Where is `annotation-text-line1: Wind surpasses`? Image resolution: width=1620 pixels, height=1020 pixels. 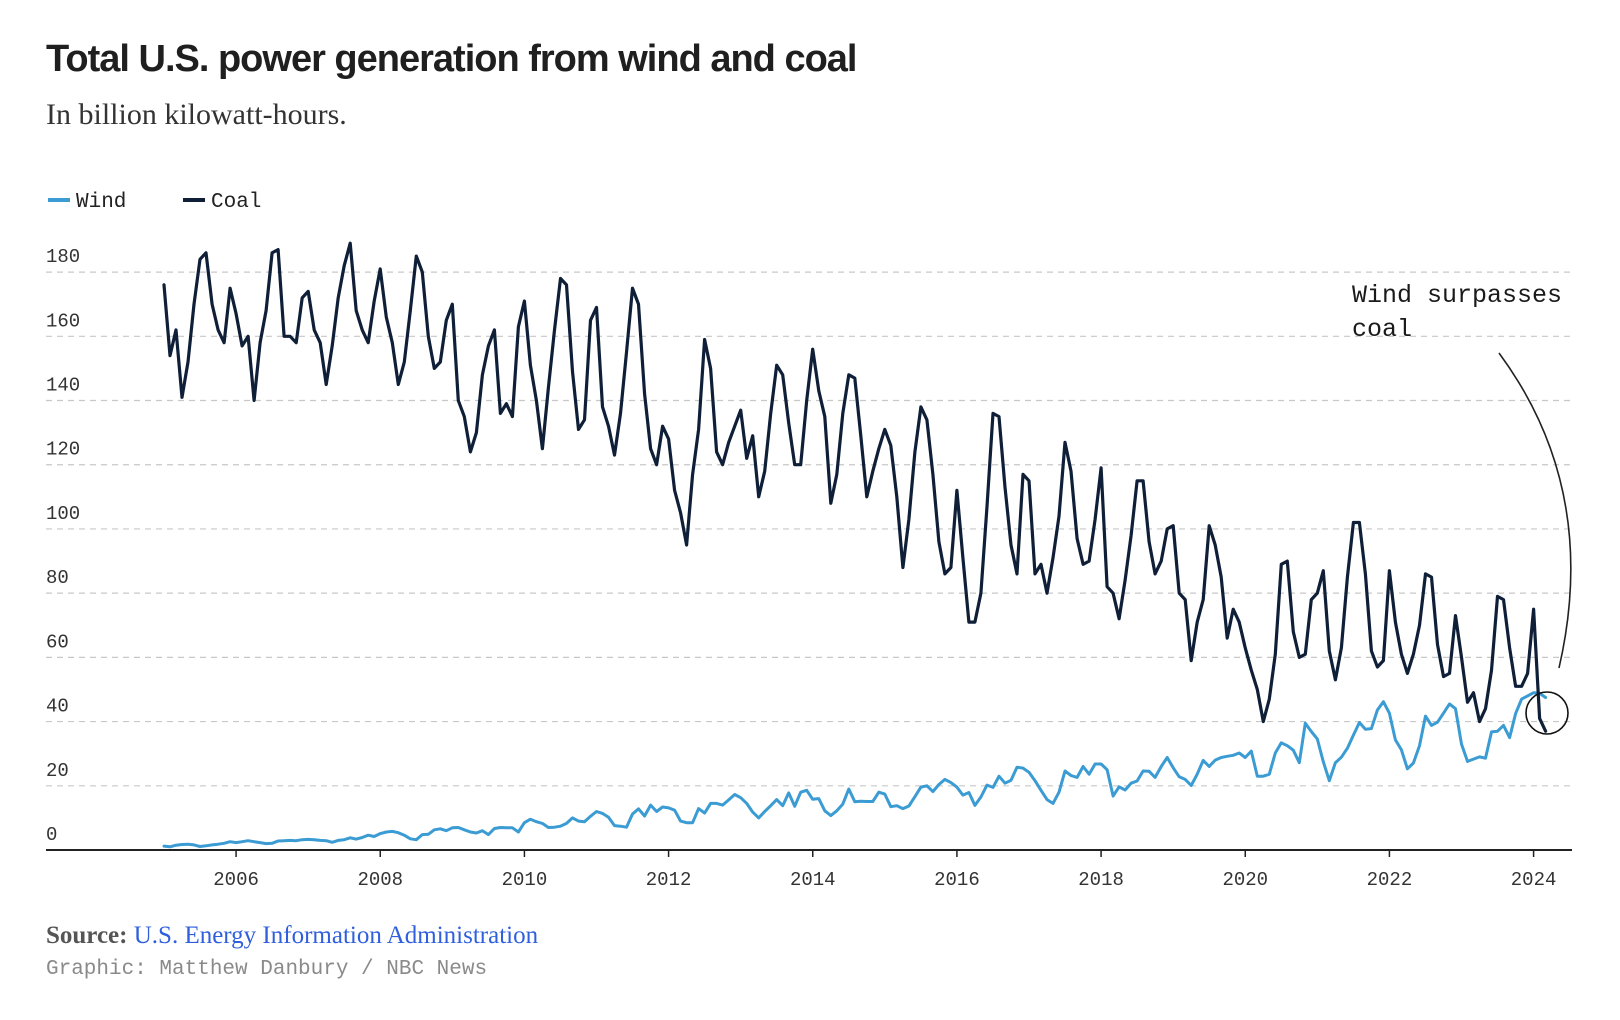
annotation-text-line1: Wind surpasses is located at coordinates (1457, 295).